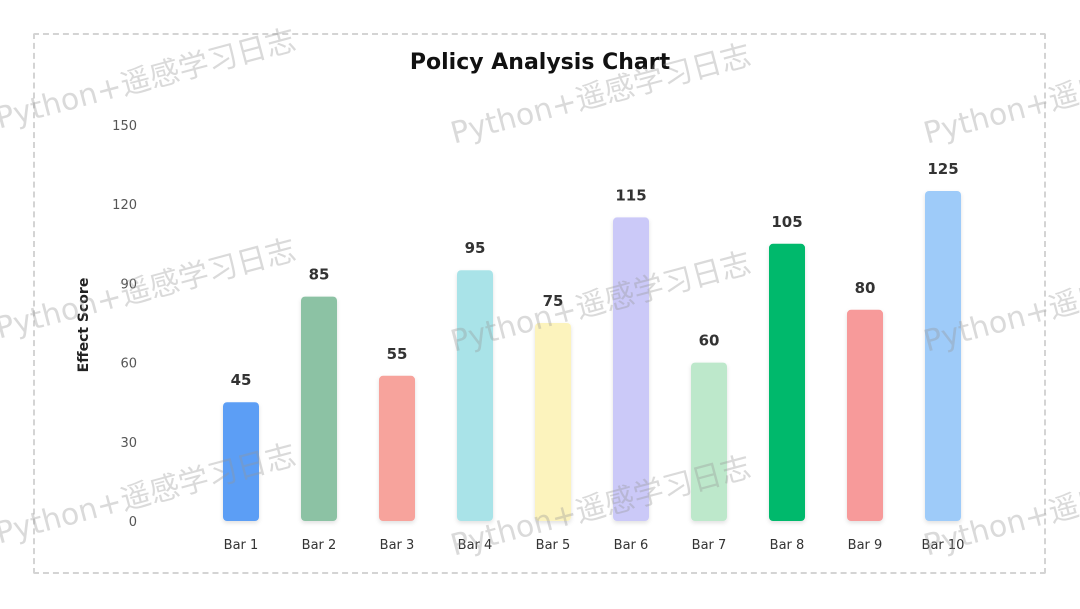 The height and width of the screenshot is (609, 1080). I want to click on bar-value-label: 45, so click(241, 380).